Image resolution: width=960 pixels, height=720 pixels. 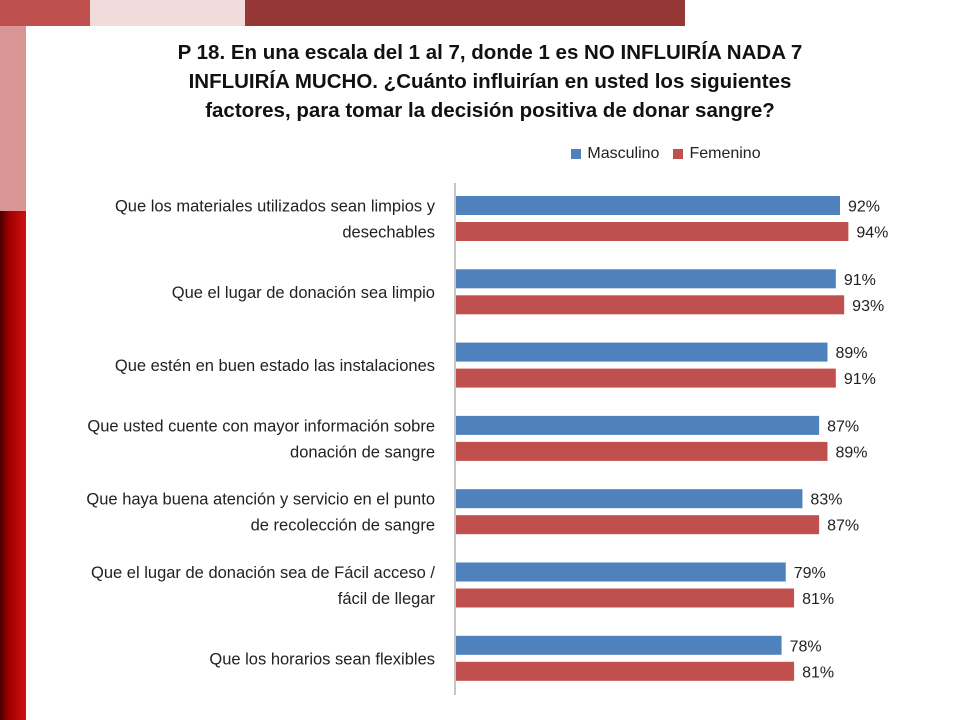 What do you see at coordinates (851, 353) in the screenshot?
I see `data-label-masculino: 89%` at bounding box center [851, 353].